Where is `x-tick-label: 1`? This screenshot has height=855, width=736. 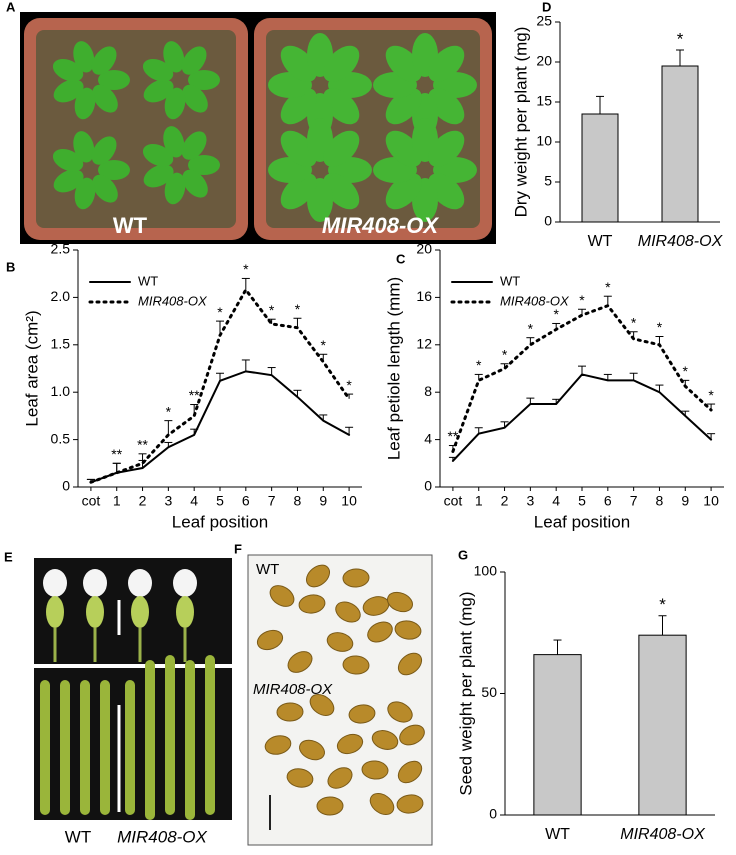
x-tick-label: 1 is located at coordinates (117, 501).